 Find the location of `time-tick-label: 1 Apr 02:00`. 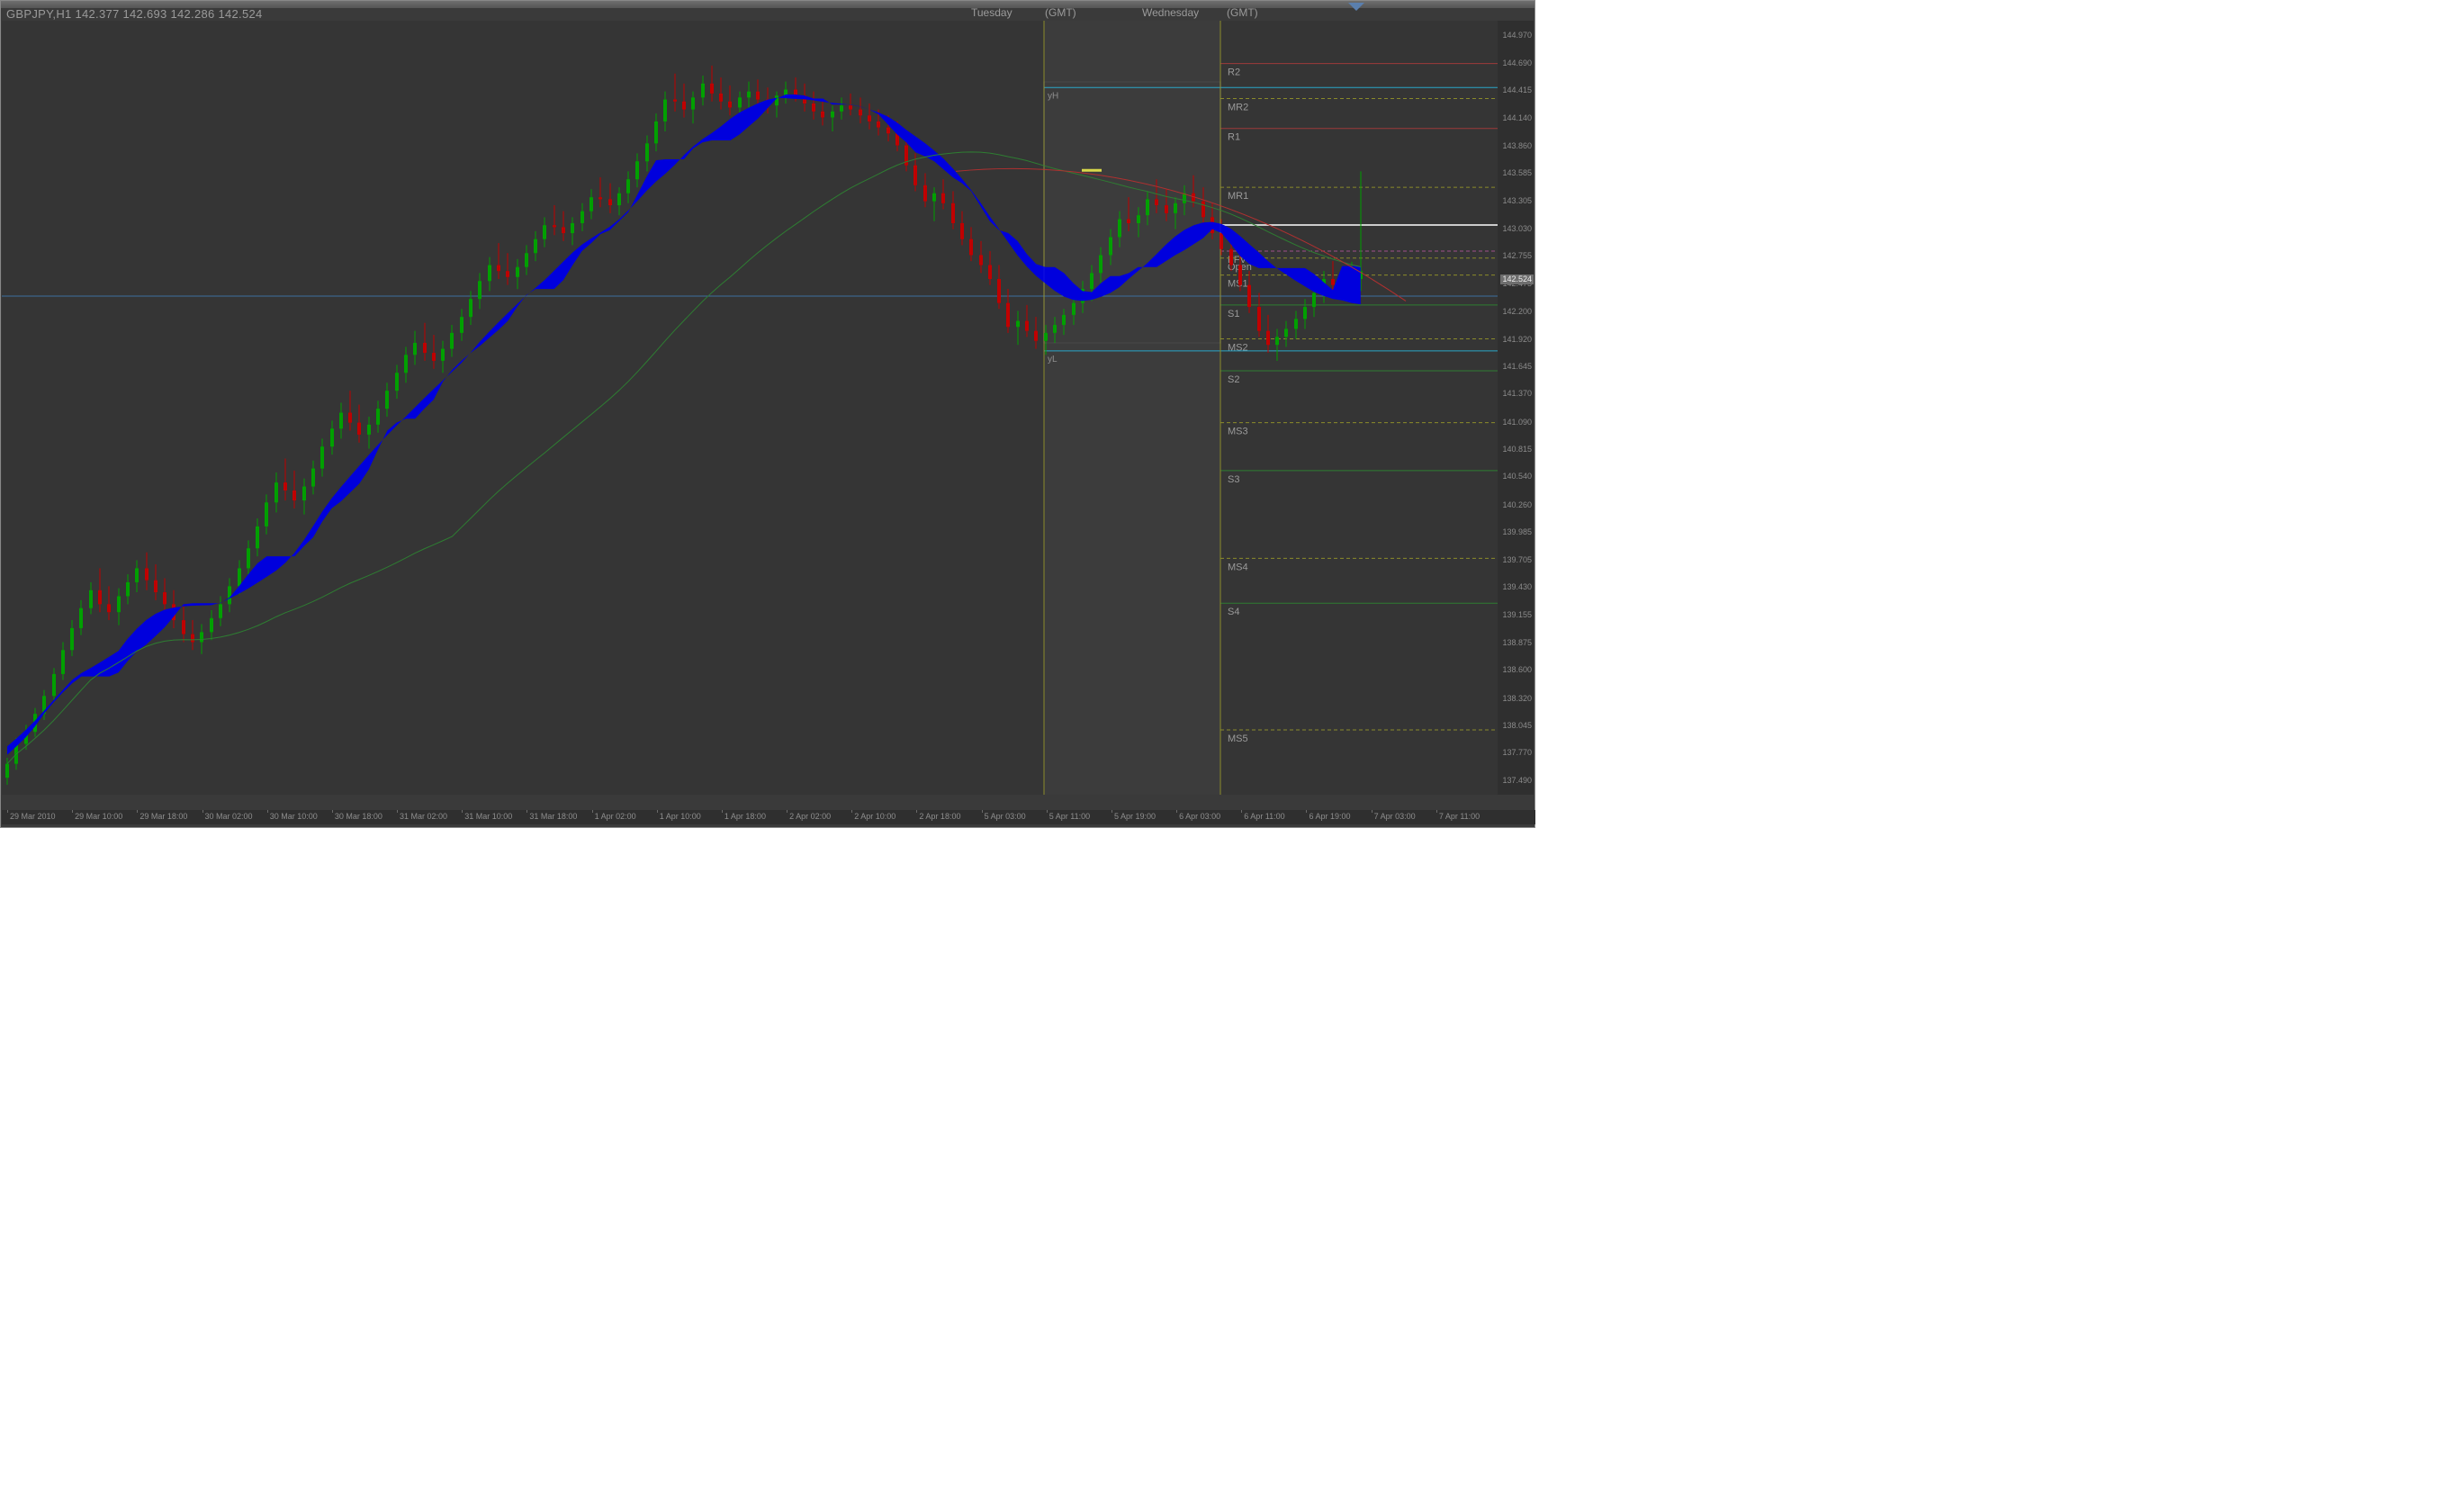

time-tick-label: 1 Apr 02:00 is located at coordinates (615, 817).